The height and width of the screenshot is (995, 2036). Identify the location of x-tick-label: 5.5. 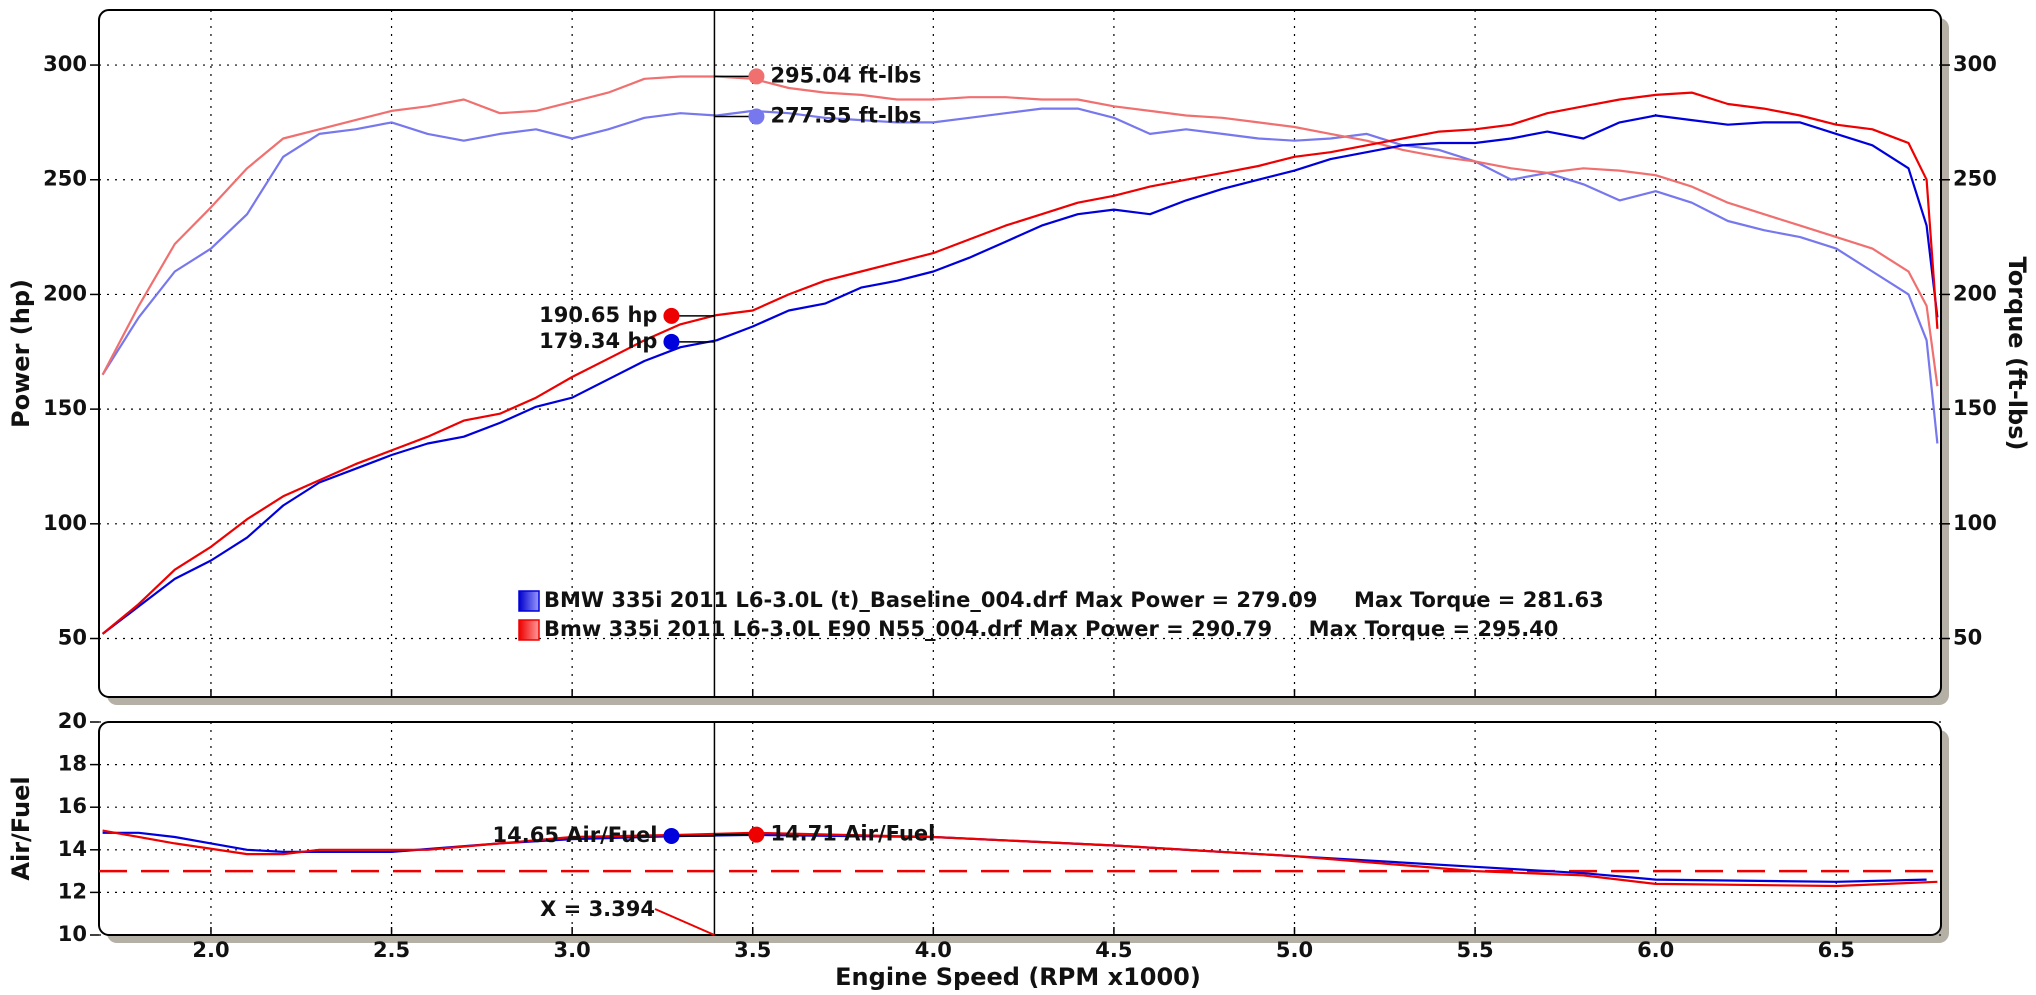
(1474, 950).